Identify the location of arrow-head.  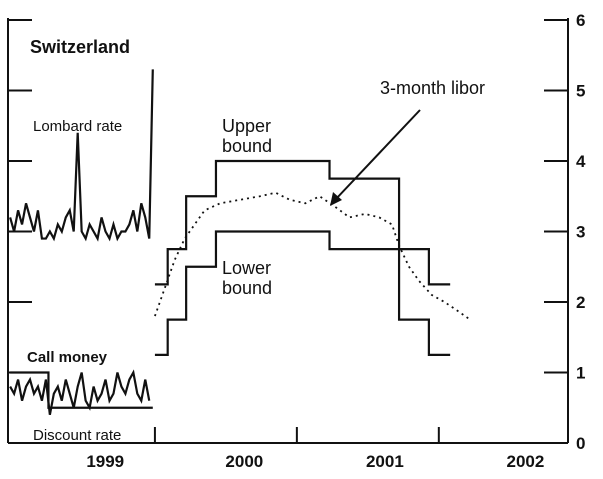
(336, 199).